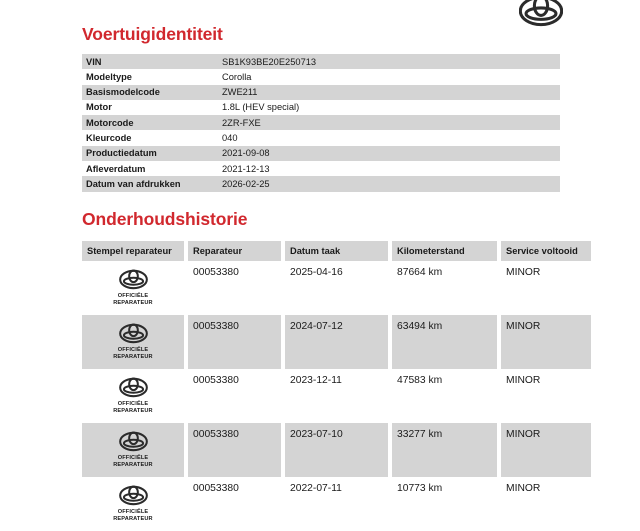  What do you see at coordinates (241, 122) in the screenshot?
I see `identity-value: 2ZR-FXE` at bounding box center [241, 122].